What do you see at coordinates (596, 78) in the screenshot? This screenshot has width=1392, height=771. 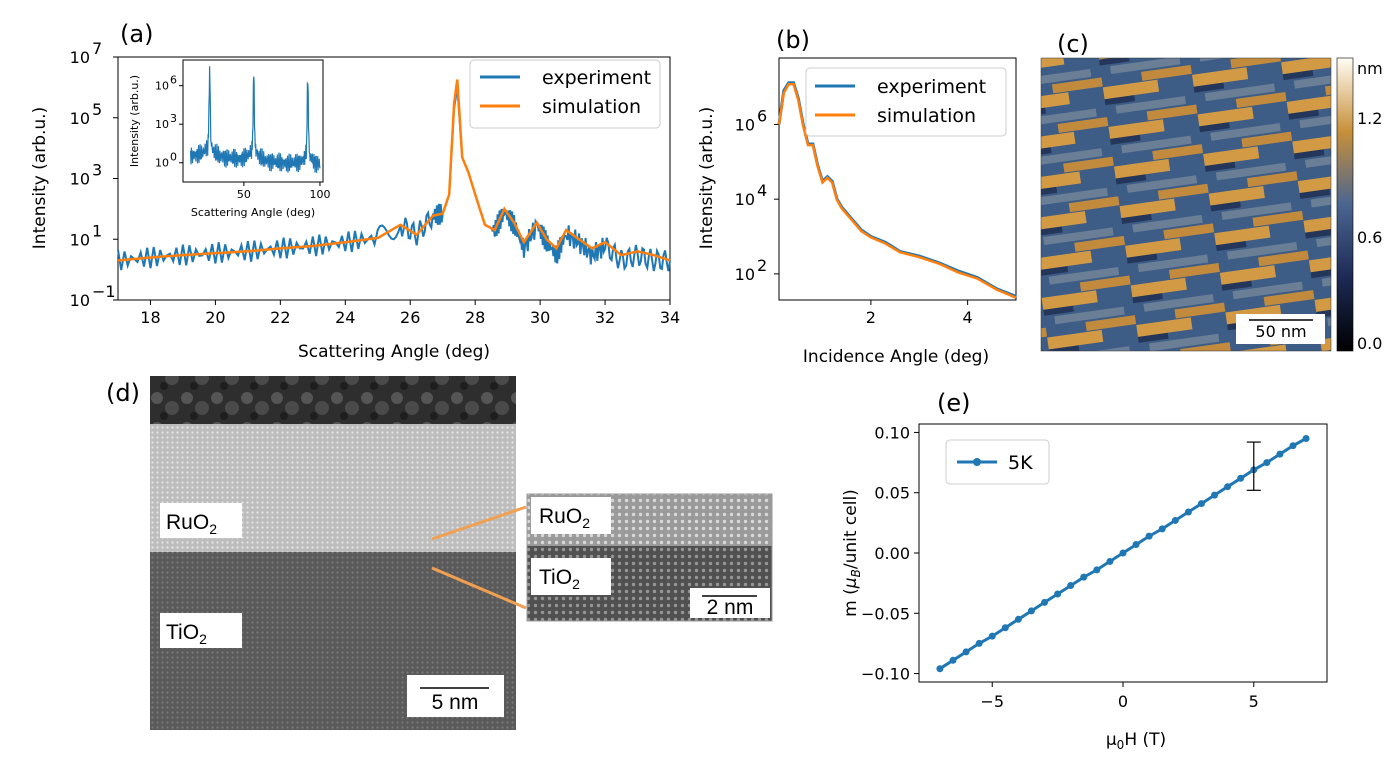 I see `legend-experiment-label: experiment` at bounding box center [596, 78].